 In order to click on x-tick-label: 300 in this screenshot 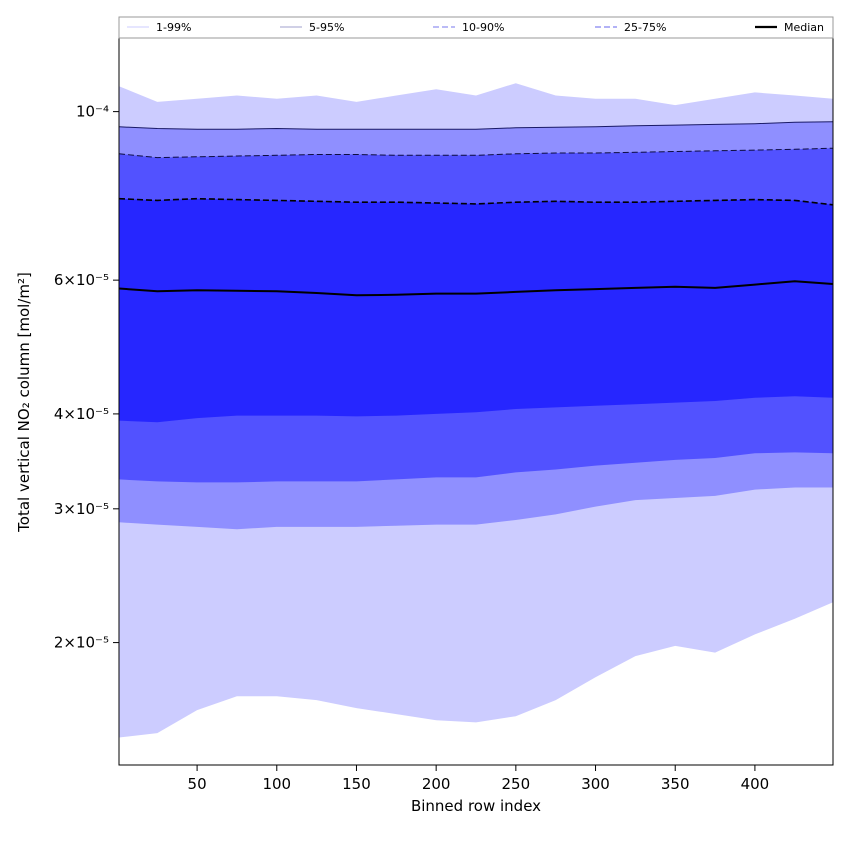, I will do `click(595, 784)`.